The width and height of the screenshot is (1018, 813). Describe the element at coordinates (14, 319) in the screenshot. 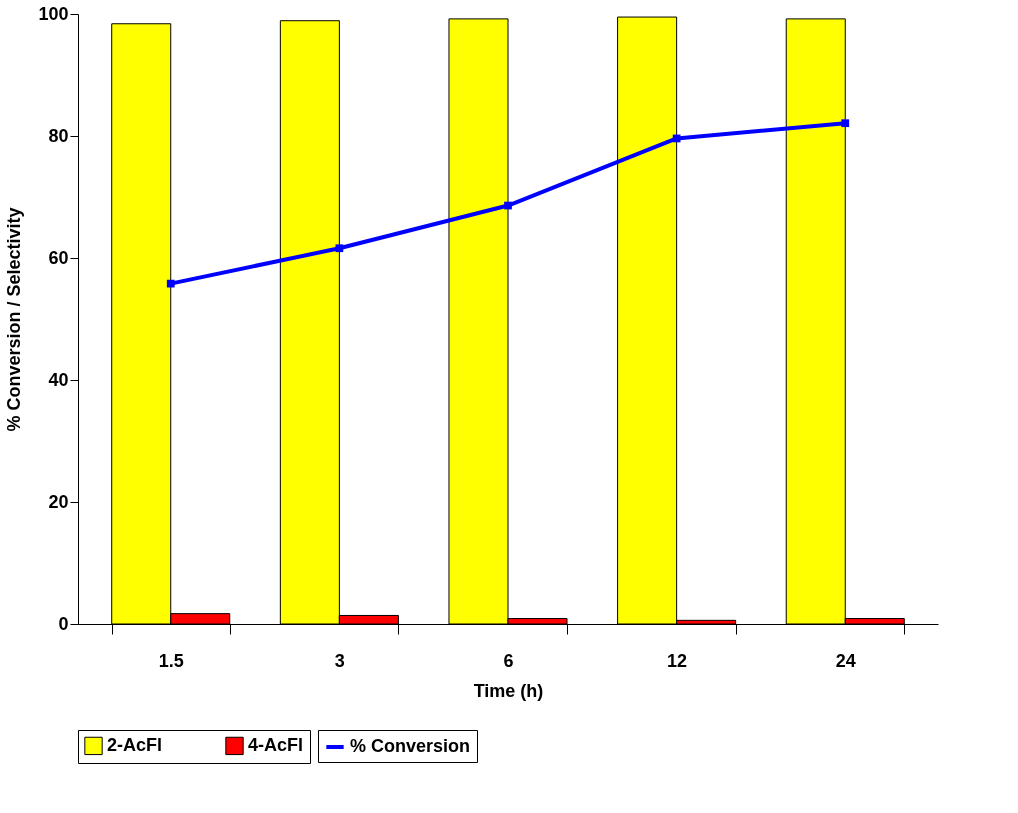

I see `y-axis-title: % Conversion / Selectivity` at that location.